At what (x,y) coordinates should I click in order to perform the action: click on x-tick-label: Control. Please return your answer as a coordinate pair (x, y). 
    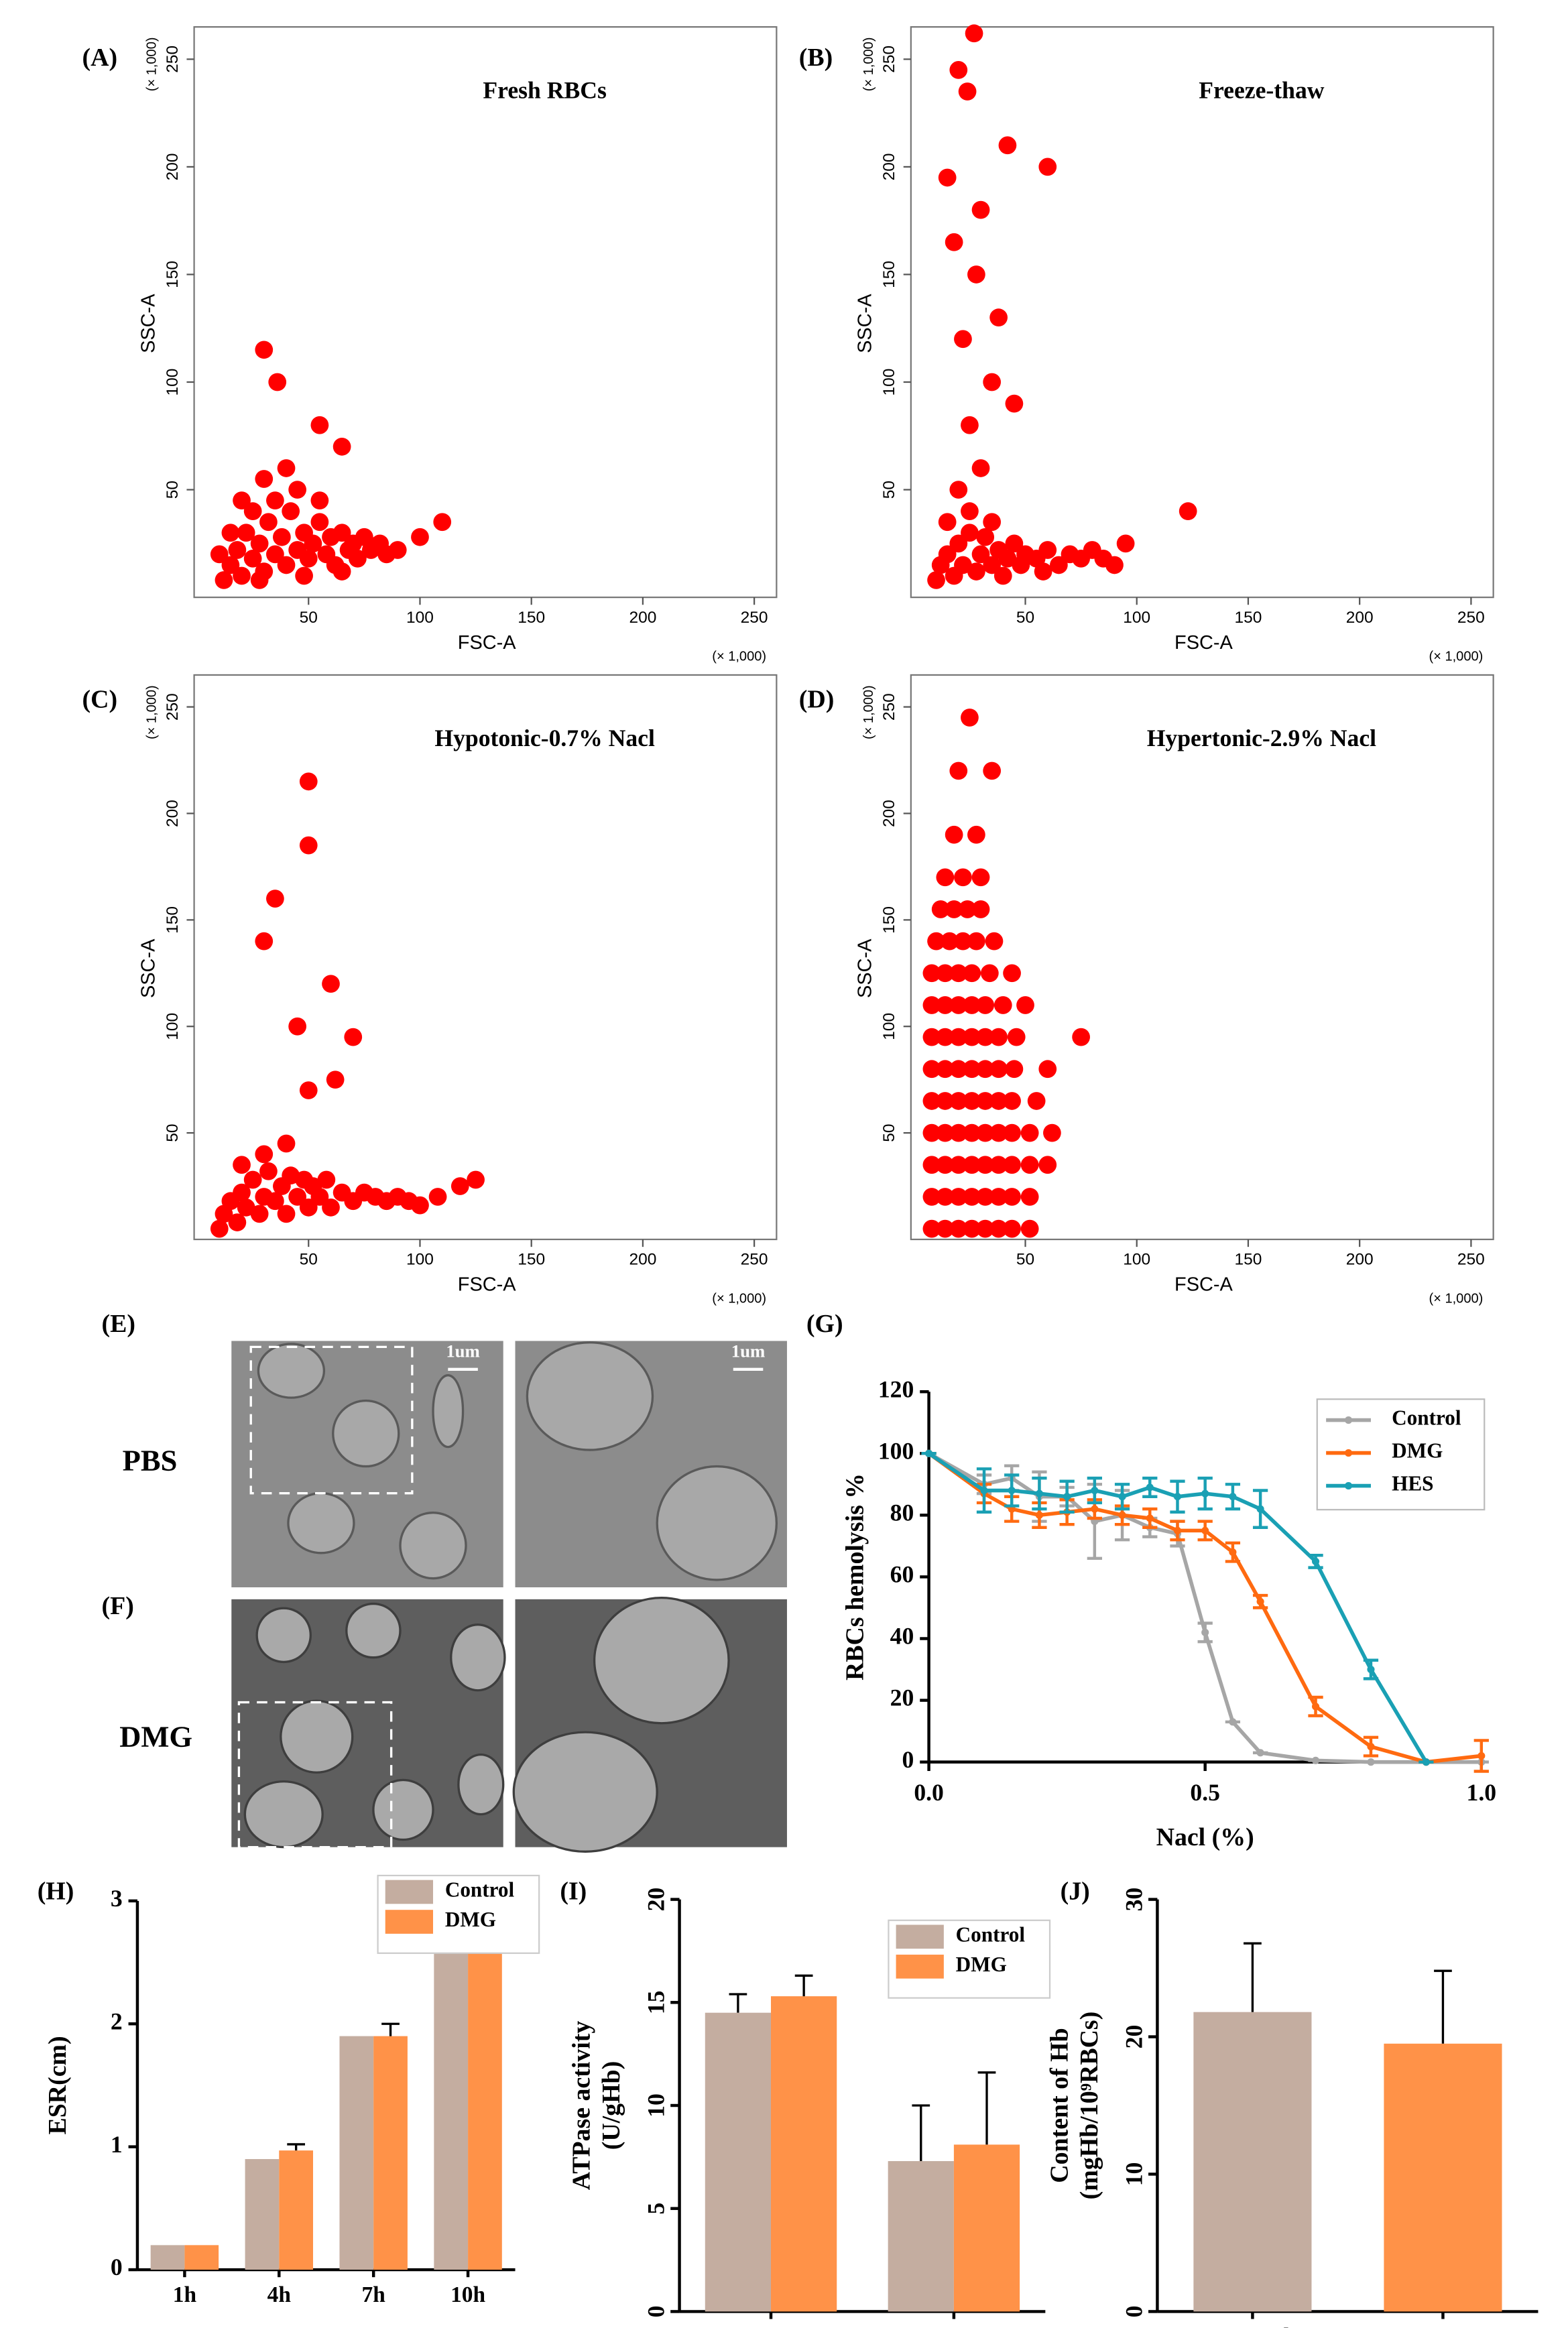
    Looking at the image, I should click on (1252, 2326).